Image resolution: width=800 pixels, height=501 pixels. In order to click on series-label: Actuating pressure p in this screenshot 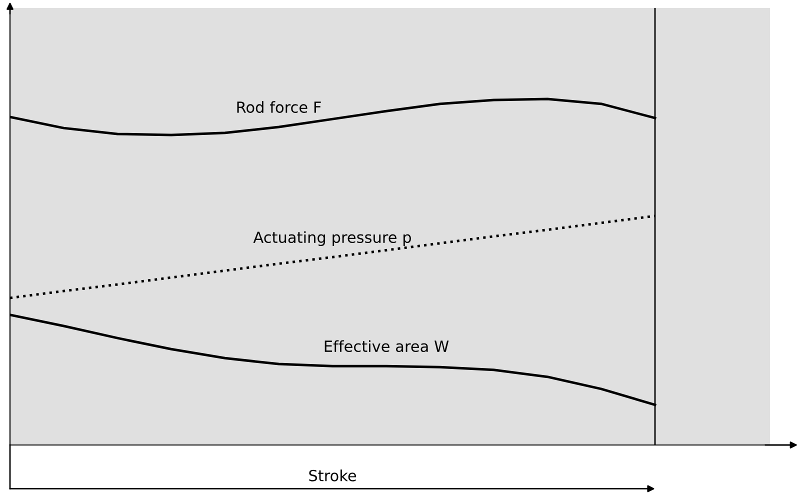, I will do `click(332, 238)`.